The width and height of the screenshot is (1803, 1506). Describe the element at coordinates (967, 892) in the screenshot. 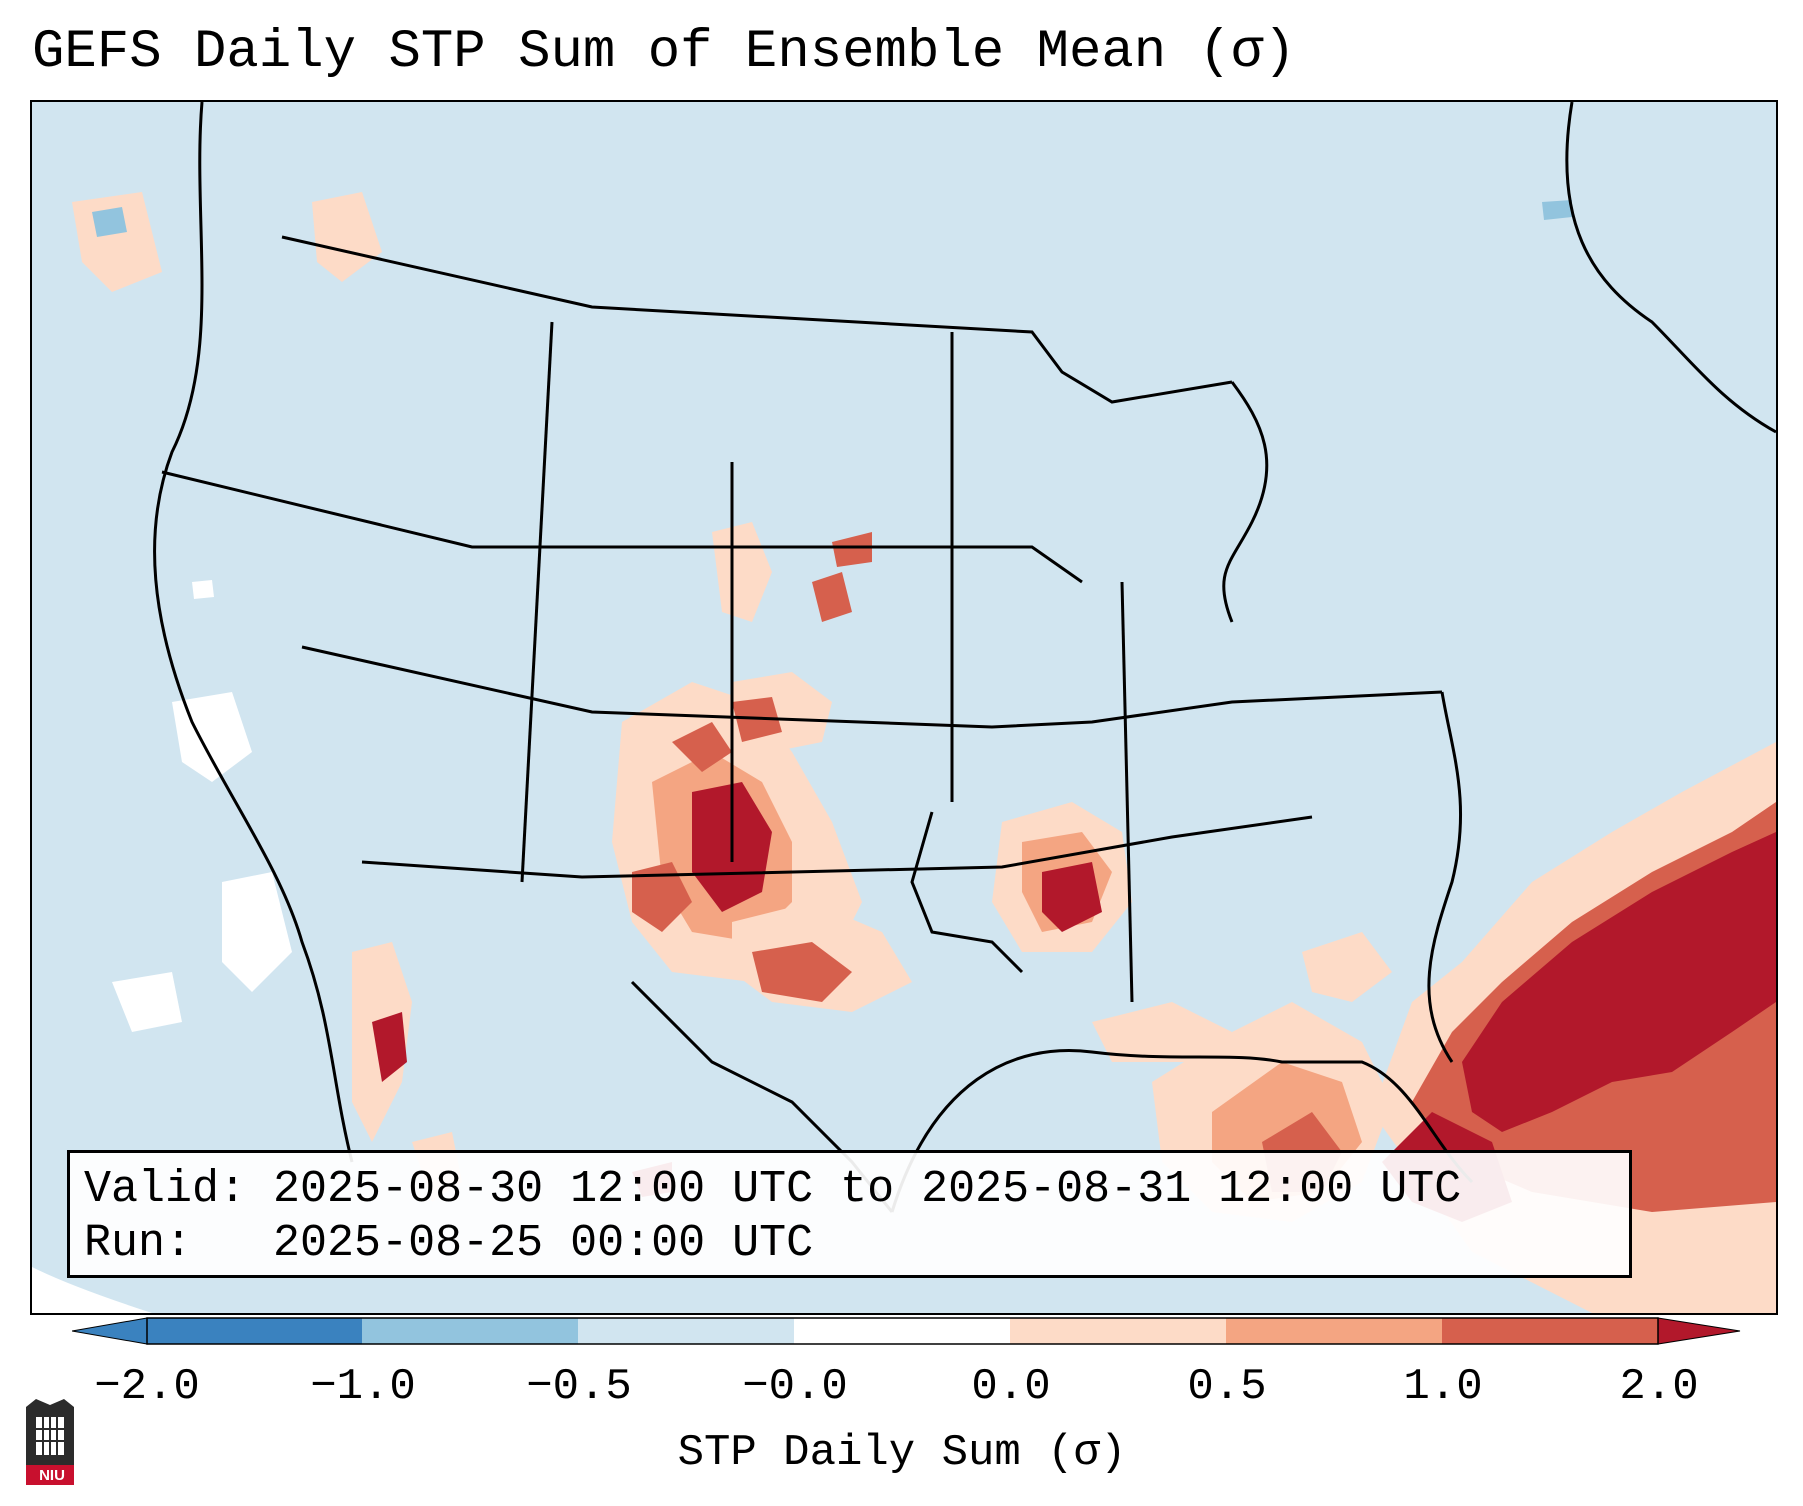

I see `oklahoma-texas-line` at that location.